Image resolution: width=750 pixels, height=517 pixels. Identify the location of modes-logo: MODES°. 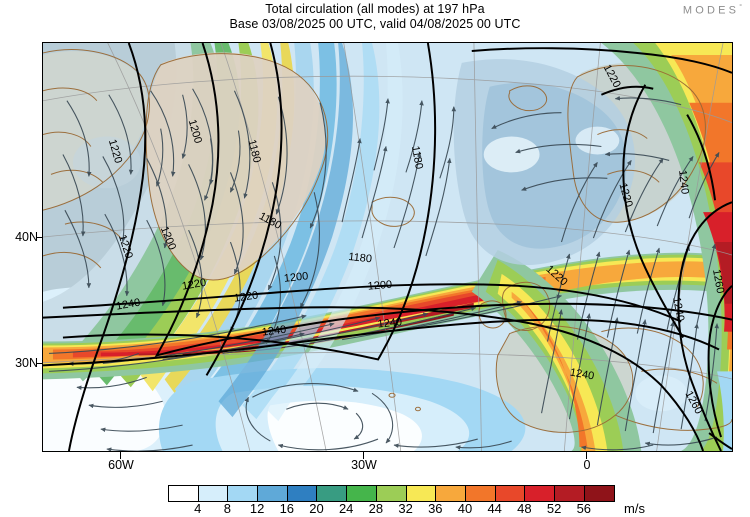
(712, 10).